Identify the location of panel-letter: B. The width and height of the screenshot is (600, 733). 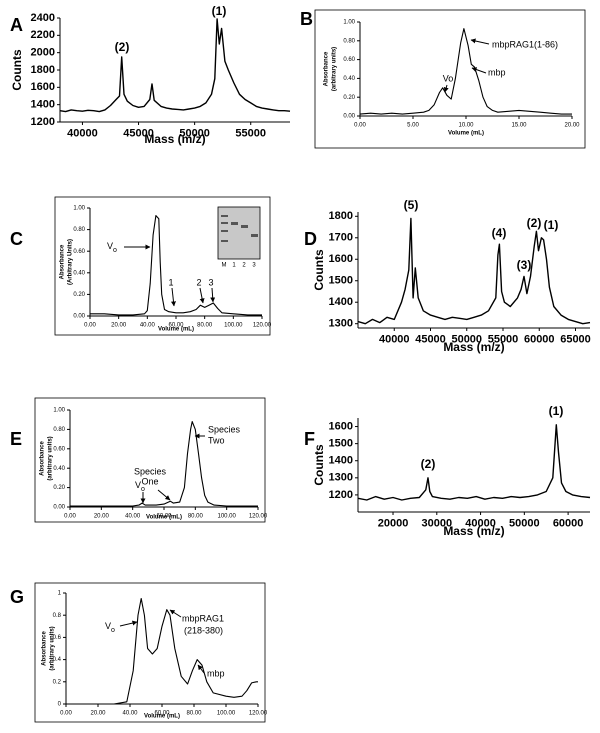
(306, 19).